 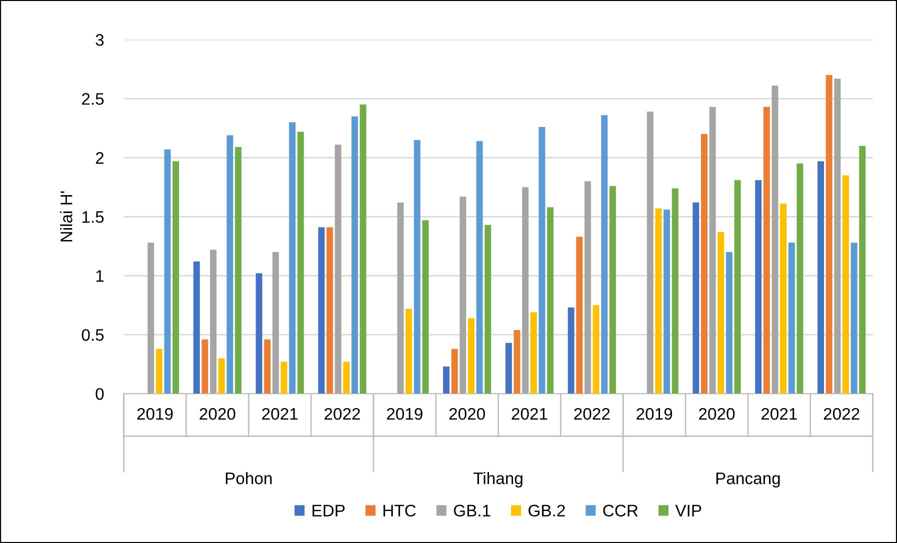 What do you see at coordinates (546, 510) in the screenshot?
I see `legend-label: GB.2` at bounding box center [546, 510].